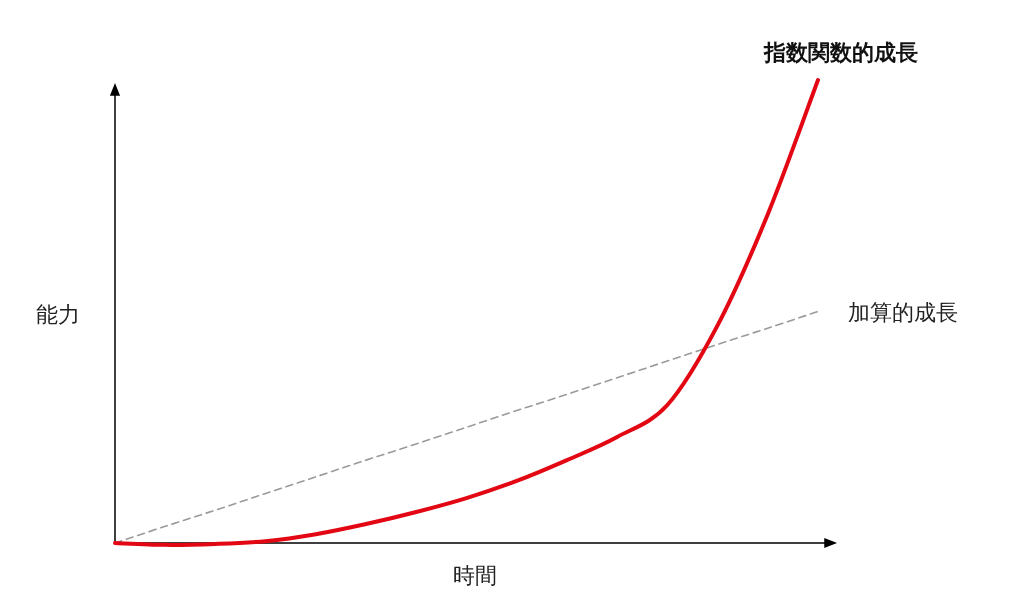  I want to click on series-label: 指数関数的成長, so click(840, 52).